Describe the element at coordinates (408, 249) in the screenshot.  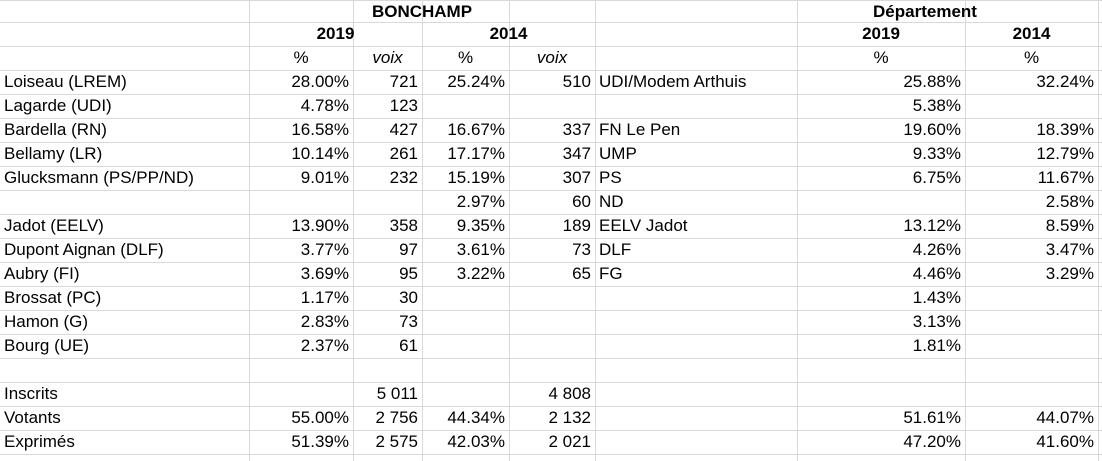
I see `bonchamp-2019-voix: 97` at that location.